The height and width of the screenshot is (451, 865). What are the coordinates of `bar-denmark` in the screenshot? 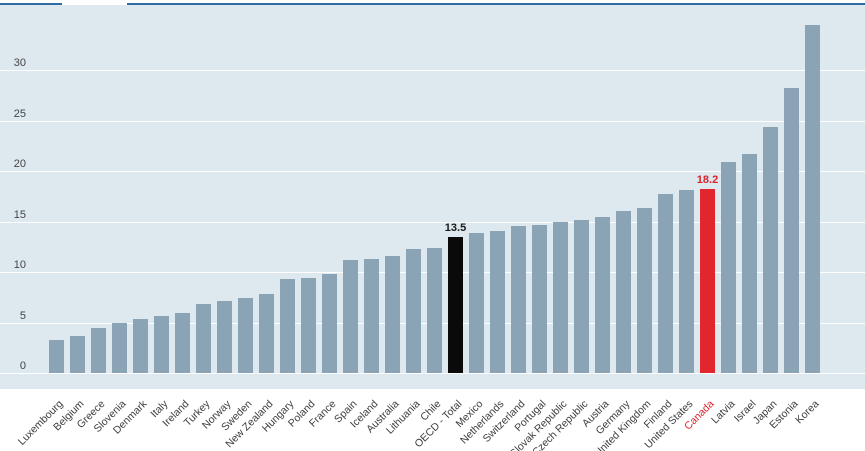 It's located at (140, 346).